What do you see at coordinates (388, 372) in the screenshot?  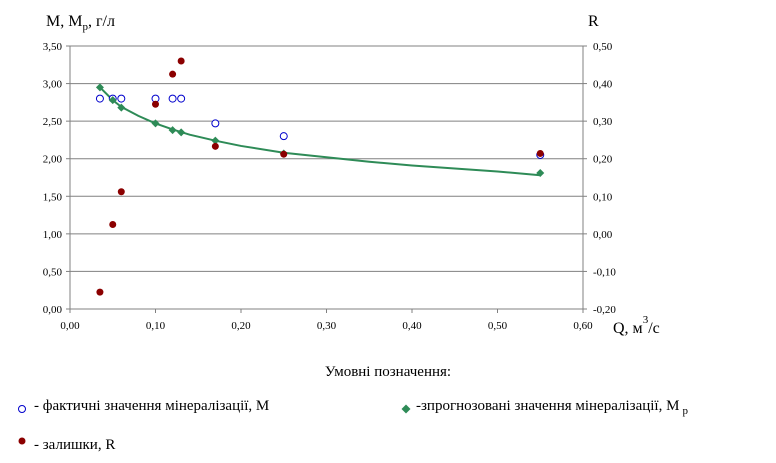 I see `legend-title: Умовні позначення:` at bounding box center [388, 372].